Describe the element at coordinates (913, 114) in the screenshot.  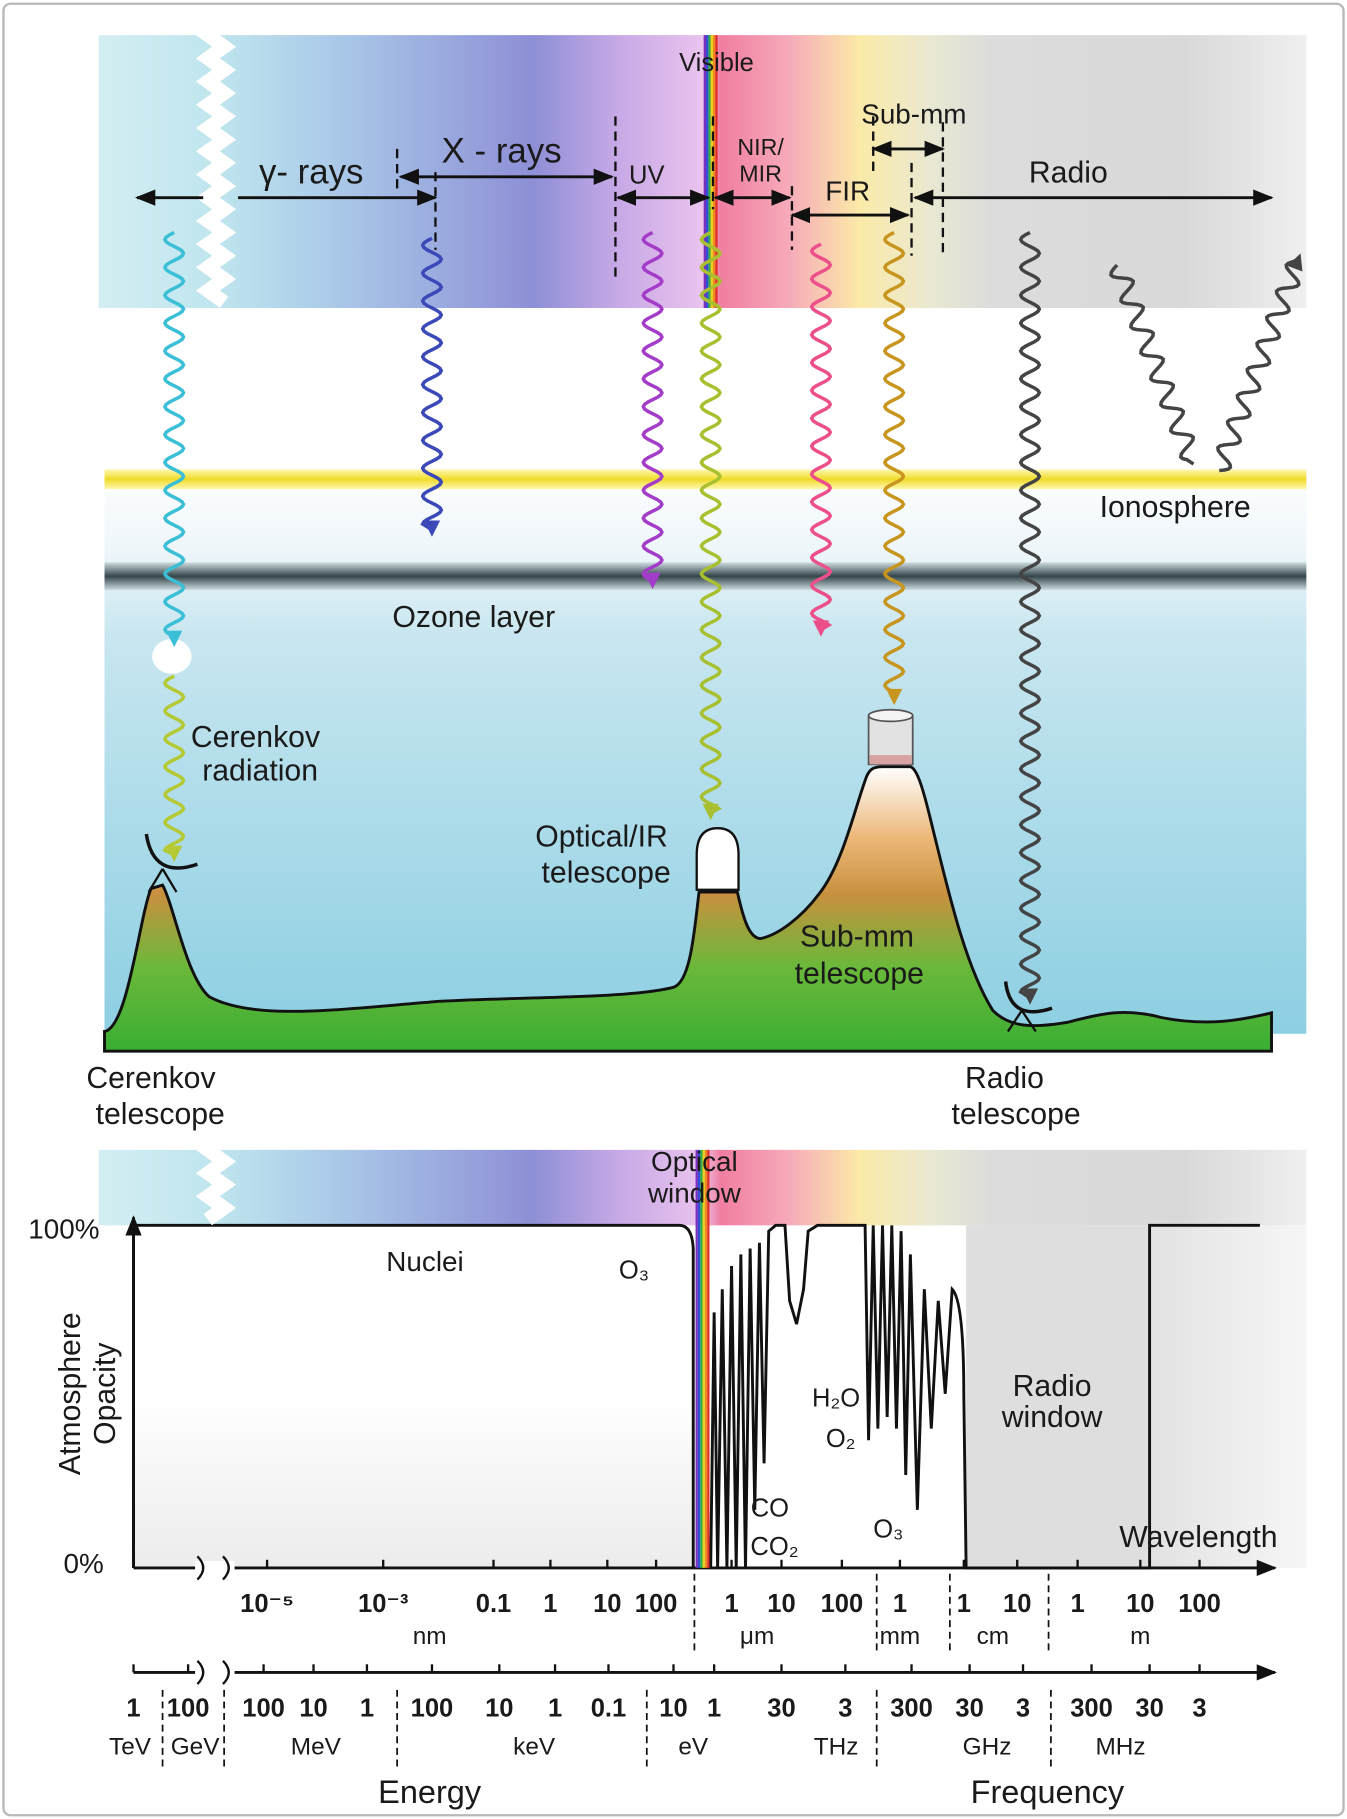
I see `band-label: Sub-mm` at that location.